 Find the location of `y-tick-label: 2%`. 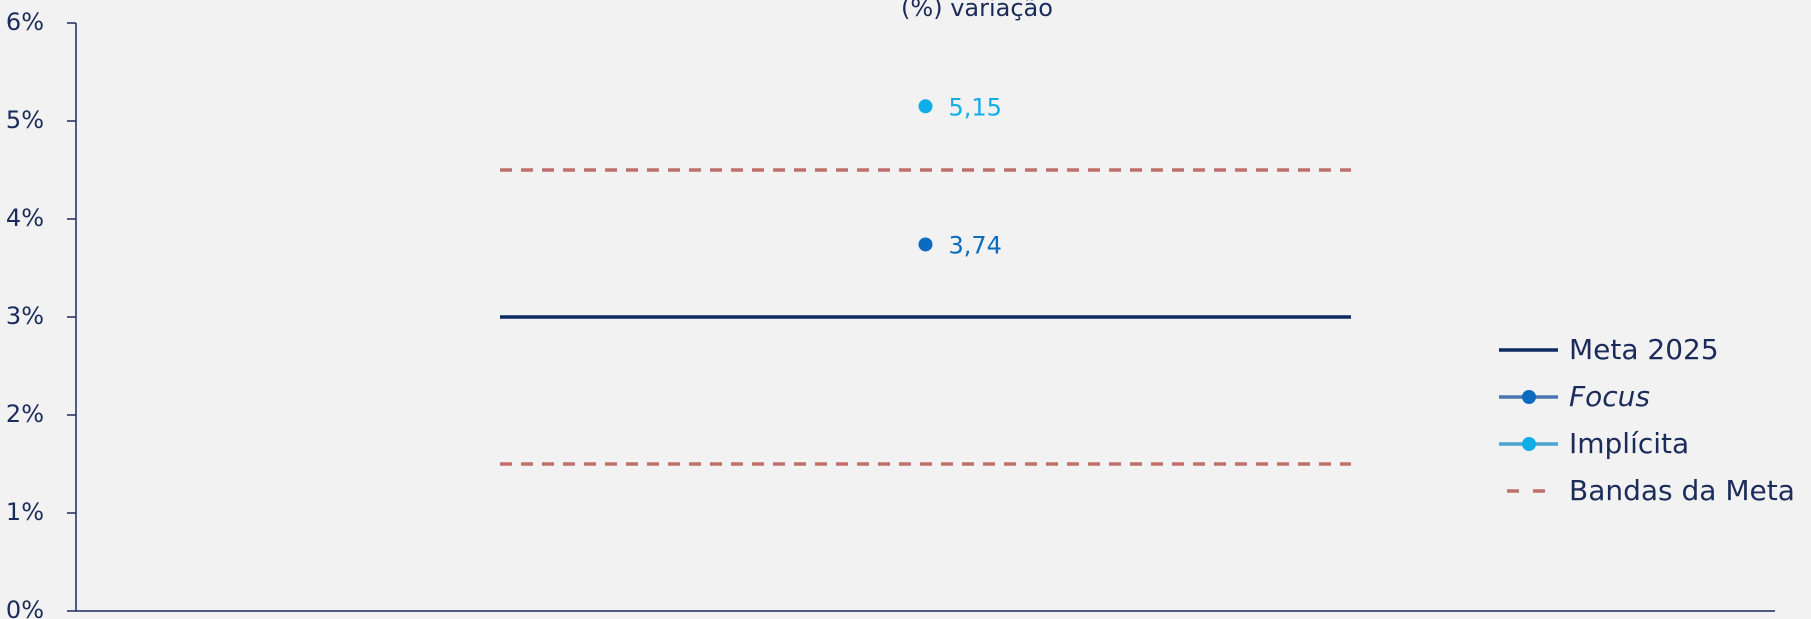

y-tick-label: 2% is located at coordinates (25, 414).